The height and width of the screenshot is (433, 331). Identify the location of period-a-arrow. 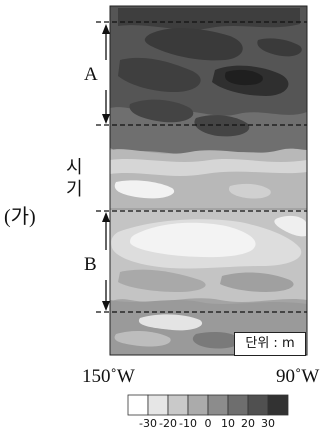
(106, 74).